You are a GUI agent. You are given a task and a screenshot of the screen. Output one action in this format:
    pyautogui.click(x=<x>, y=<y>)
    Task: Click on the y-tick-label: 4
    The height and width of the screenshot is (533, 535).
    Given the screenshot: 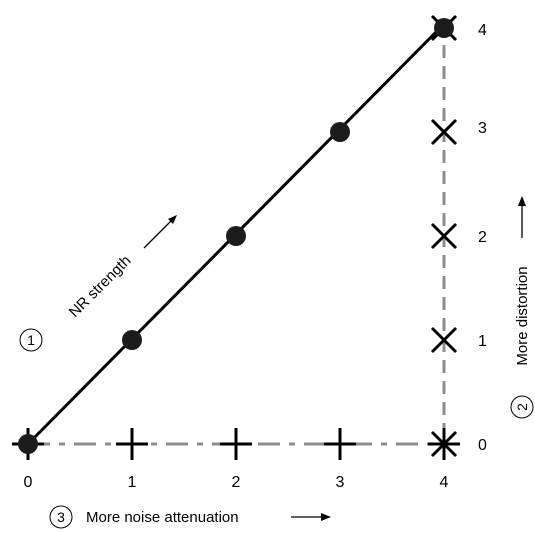 What is the action you would take?
    pyautogui.click(x=482, y=30)
    